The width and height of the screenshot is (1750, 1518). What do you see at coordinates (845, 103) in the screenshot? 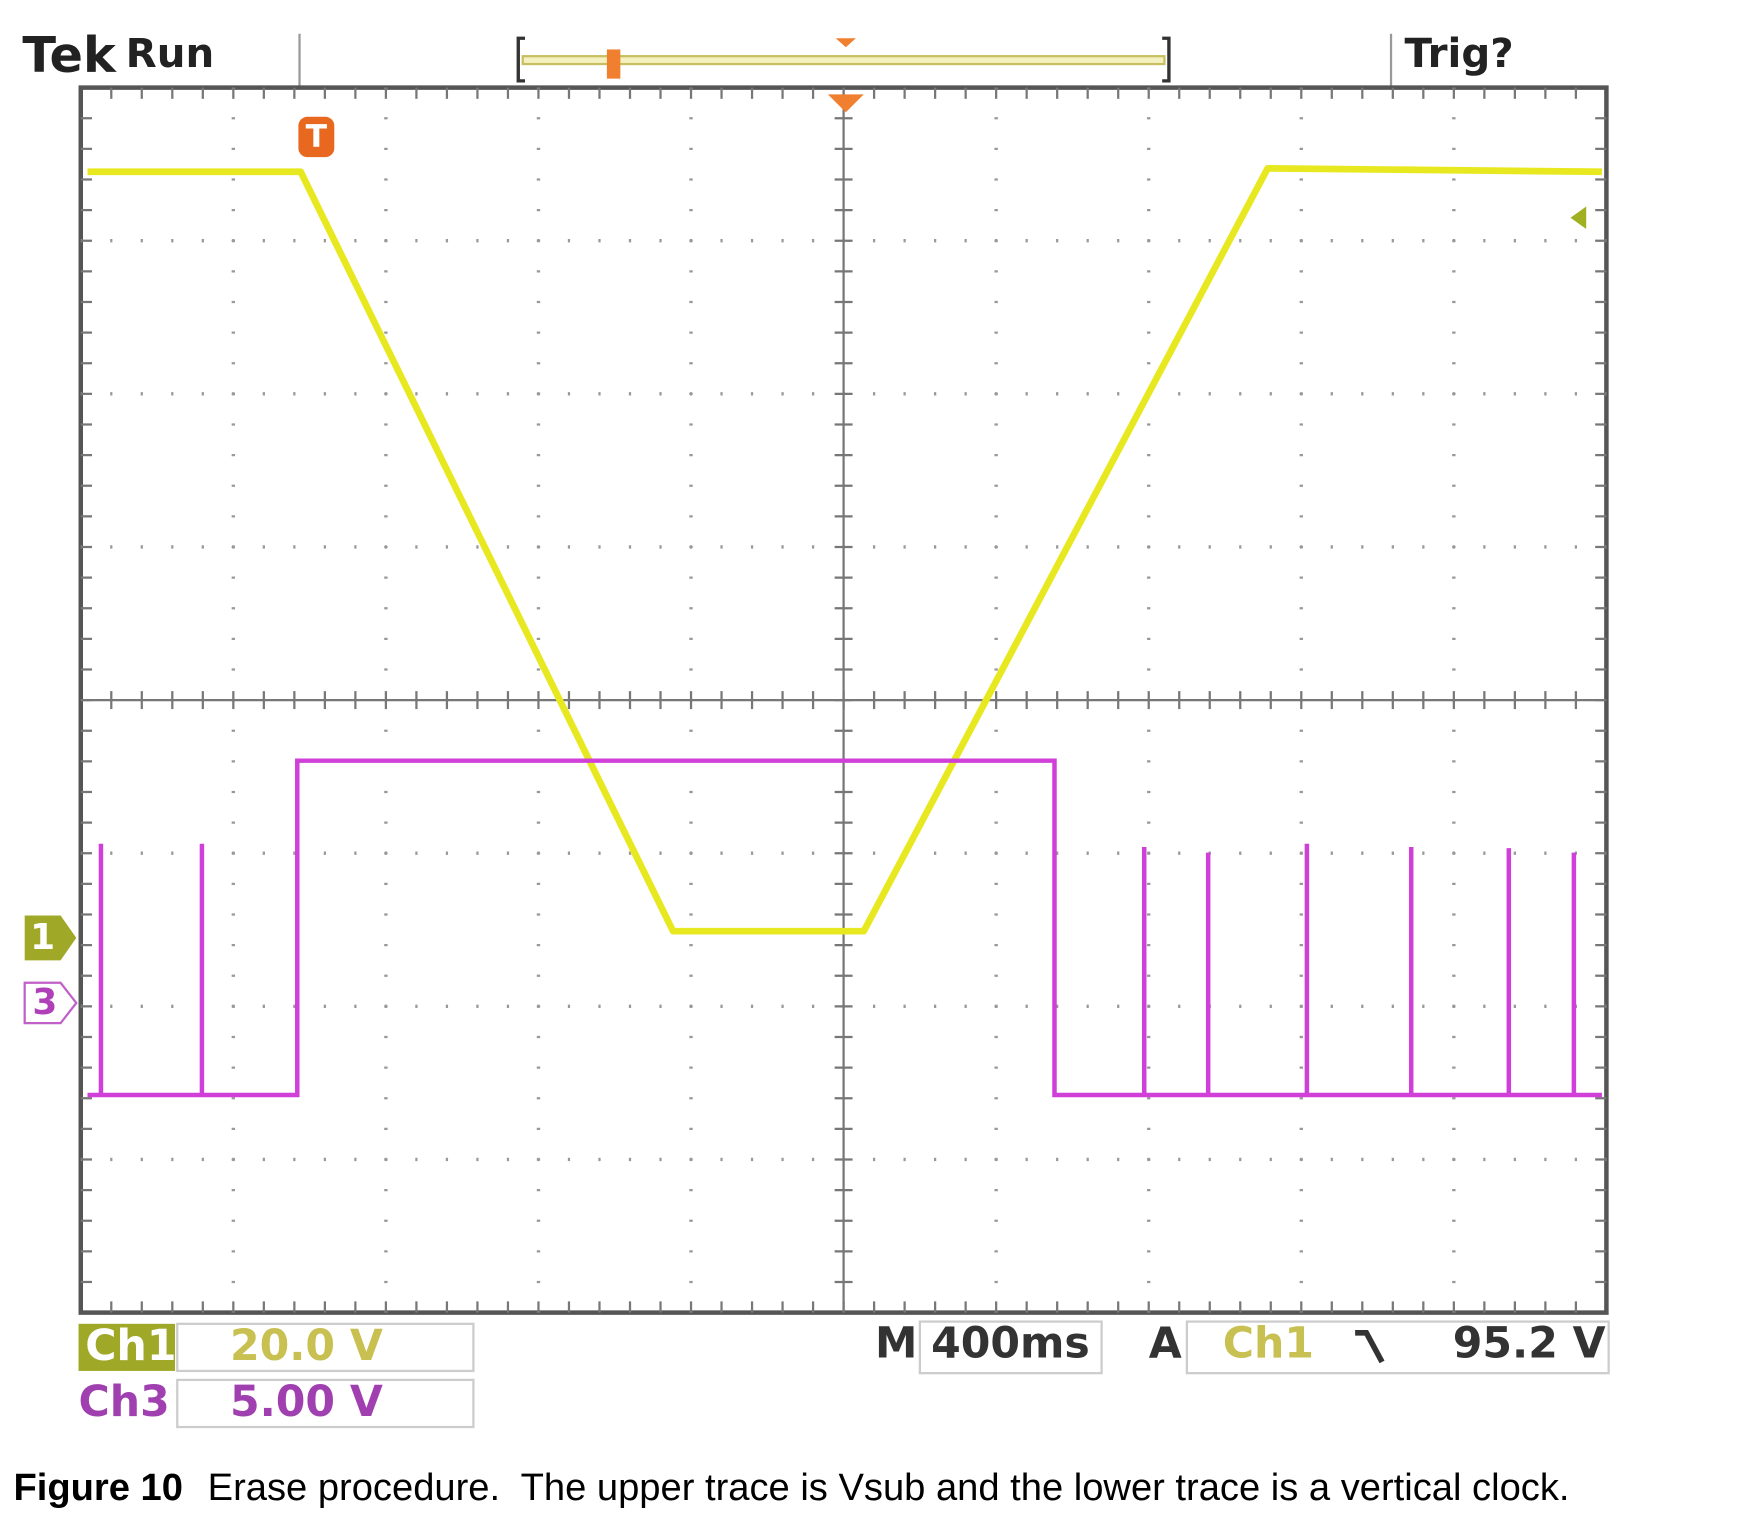
I see `trigger-position-arrow` at bounding box center [845, 103].